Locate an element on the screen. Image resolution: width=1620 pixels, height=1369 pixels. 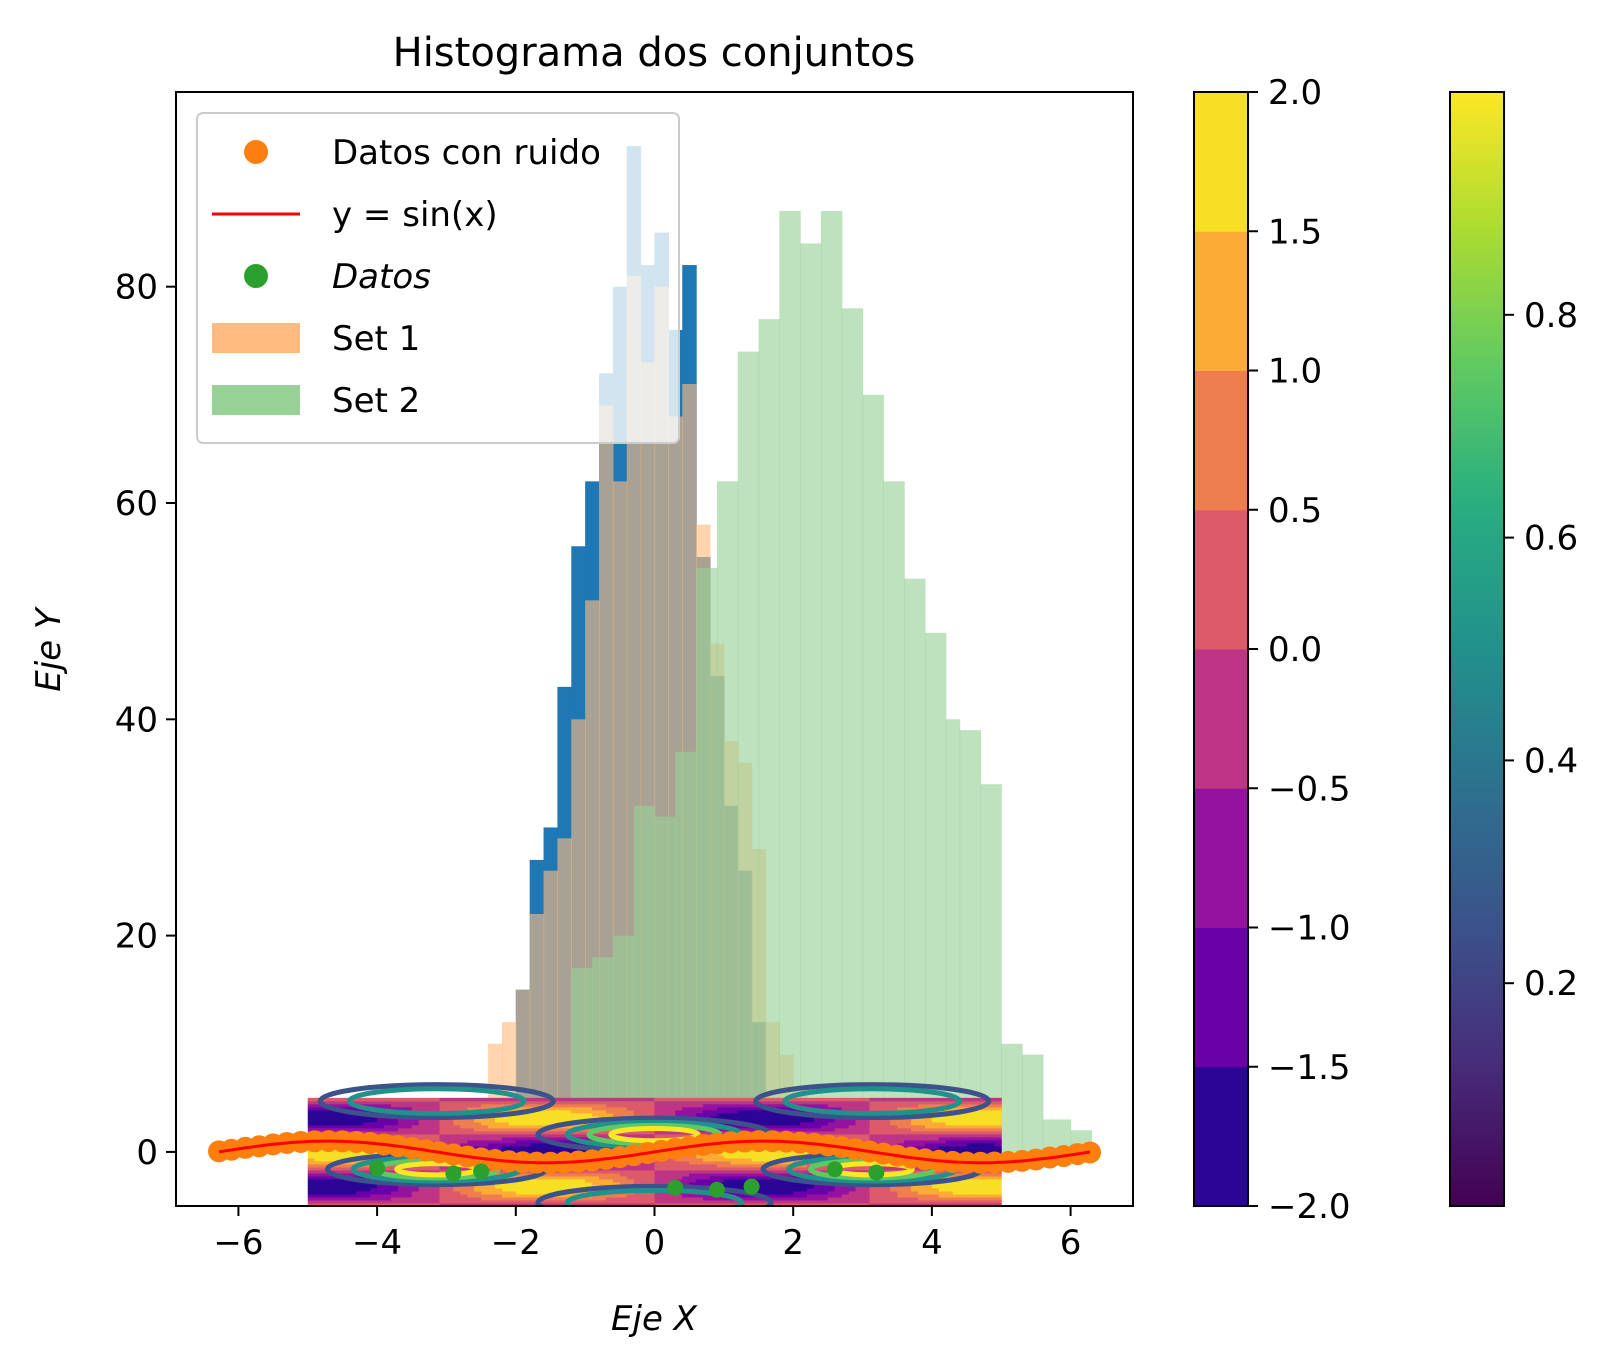
x-tick-label: 0 is located at coordinates (655, 1243).